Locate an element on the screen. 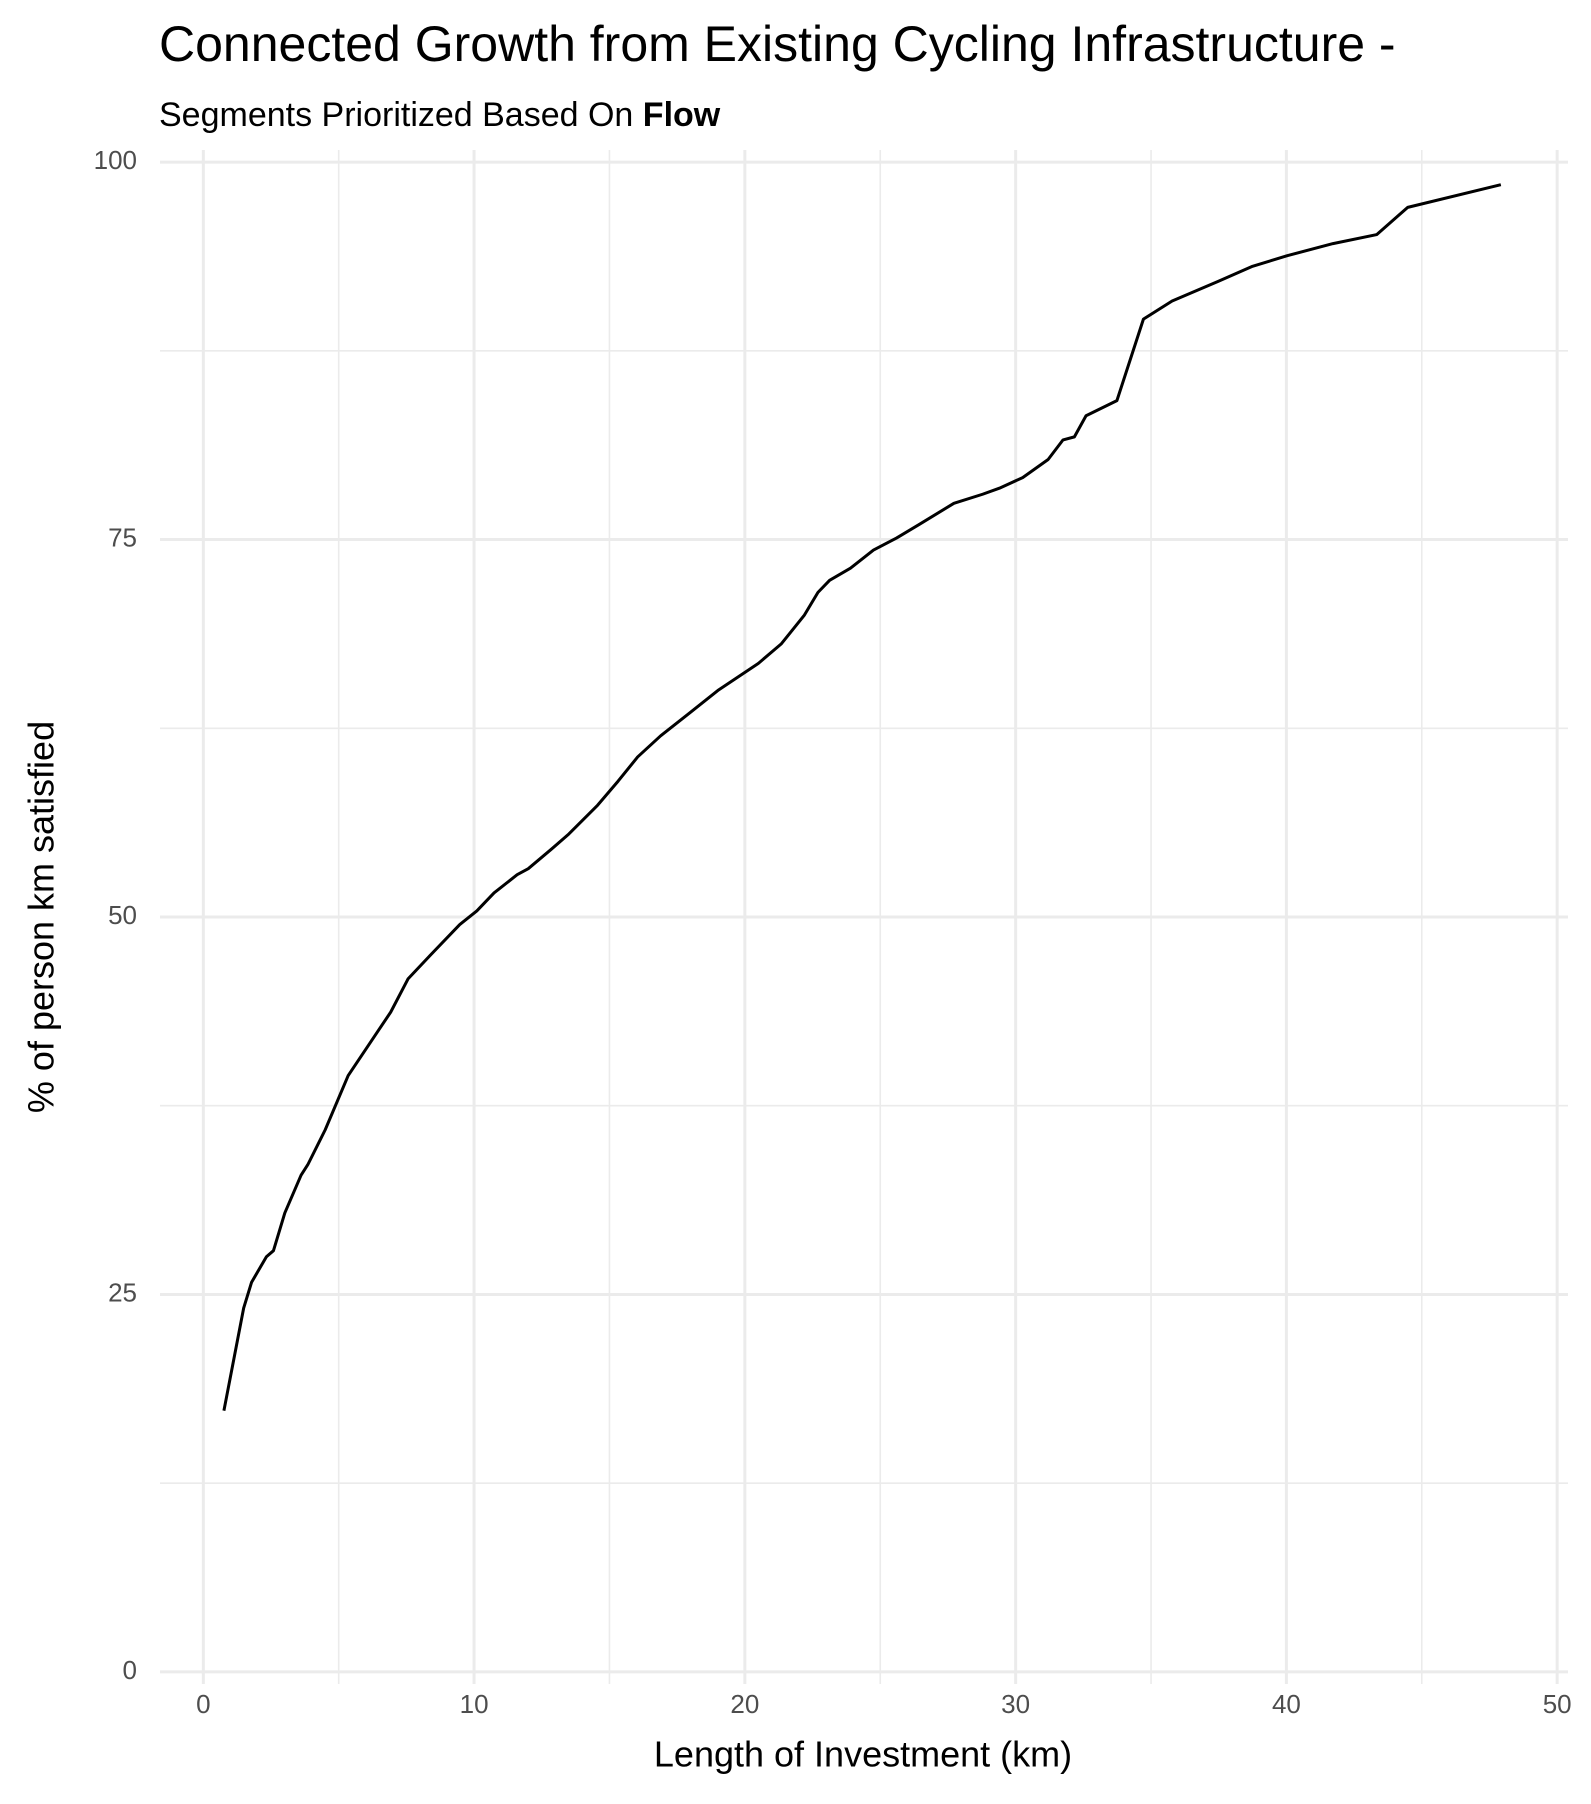 This screenshot has width=1591, height=1804. y-tick-label: 75 is located at coordinates (122, 537).